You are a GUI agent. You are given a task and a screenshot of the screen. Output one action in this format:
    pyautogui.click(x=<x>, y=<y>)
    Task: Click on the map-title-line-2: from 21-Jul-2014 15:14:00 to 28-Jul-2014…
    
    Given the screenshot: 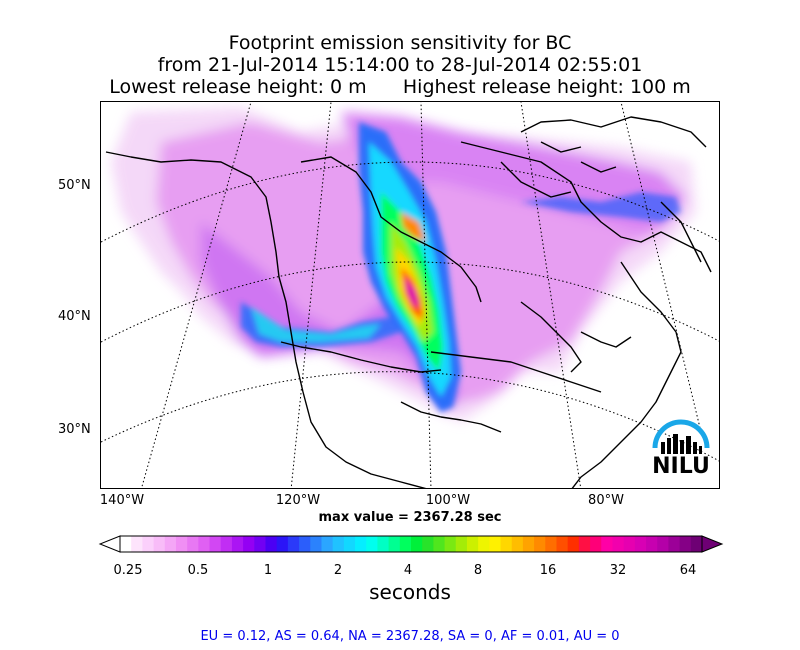 What is the action you would take?
    pyautogui.click(x=400, y=65)
    